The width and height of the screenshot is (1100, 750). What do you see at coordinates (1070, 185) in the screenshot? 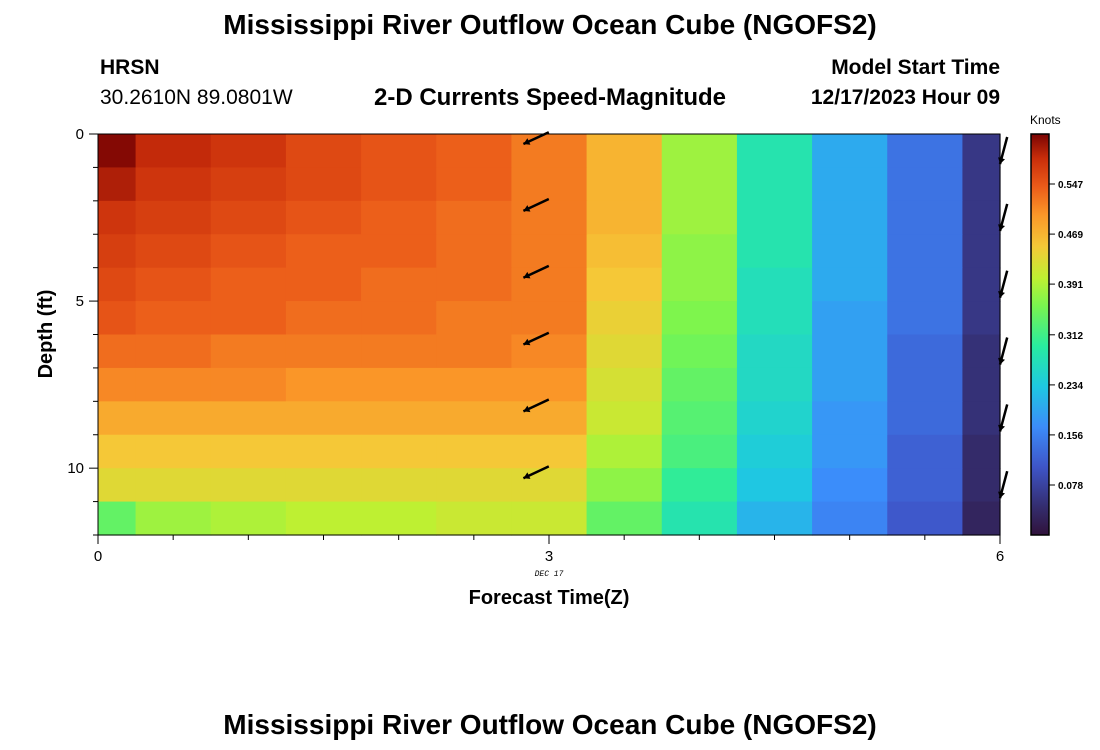
I see `colorbar-tick-label: 0.547` at bounding box center [1070, 185].